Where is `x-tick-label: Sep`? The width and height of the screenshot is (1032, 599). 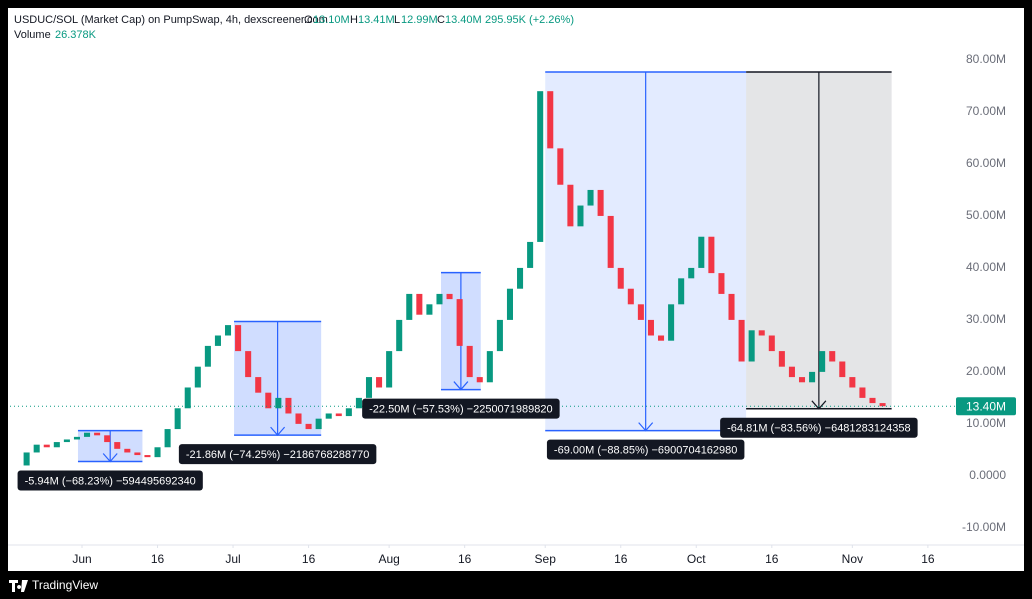 x-tick-label: Sep is located at coordinates (546, 559).